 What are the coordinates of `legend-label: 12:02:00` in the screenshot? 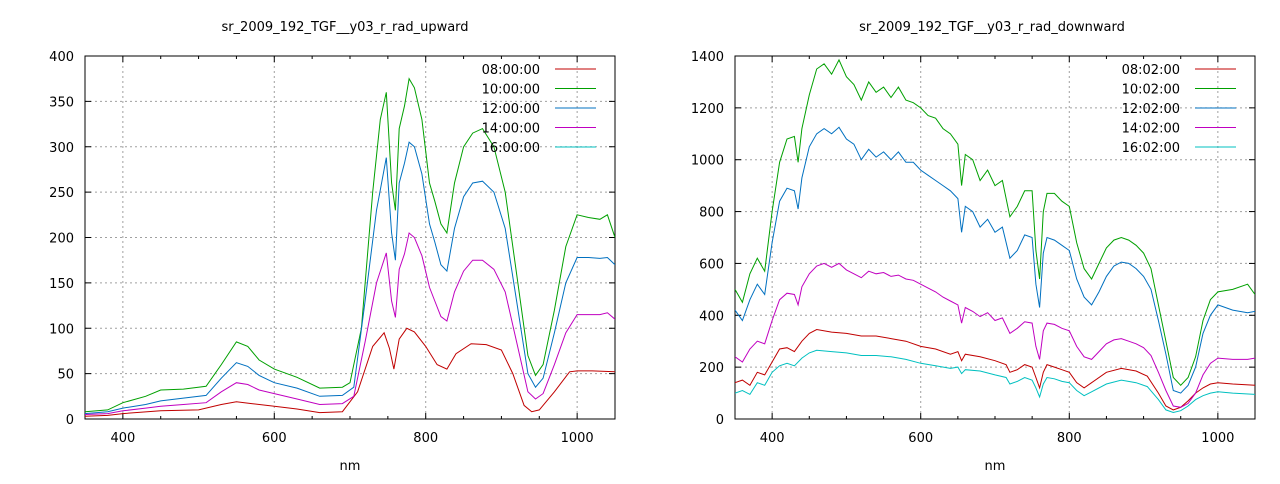 It's located at (1151, 109).